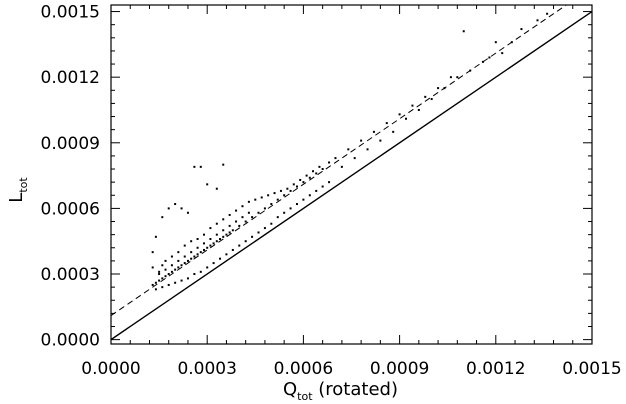  I want to click on x-tick-label: 0.0000, so click(110, 369).